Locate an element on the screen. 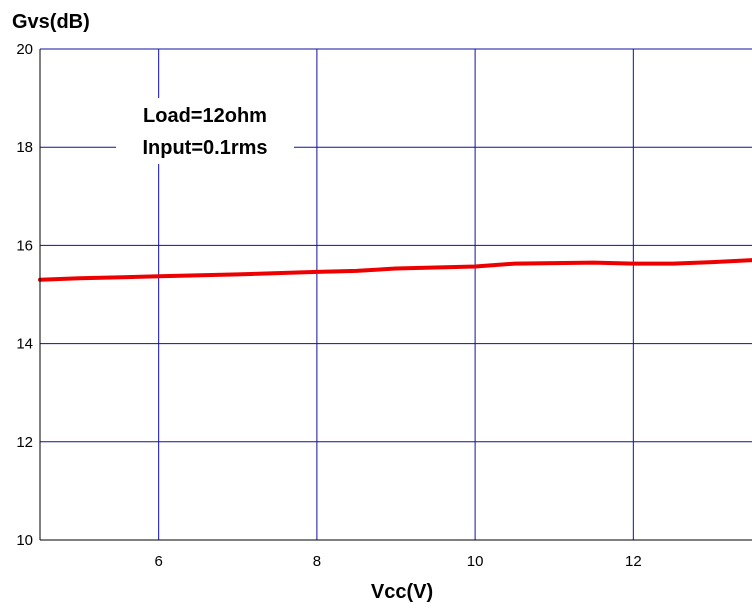  y-axis-title: Gvs(dB) is located at coordinates (51, 22).